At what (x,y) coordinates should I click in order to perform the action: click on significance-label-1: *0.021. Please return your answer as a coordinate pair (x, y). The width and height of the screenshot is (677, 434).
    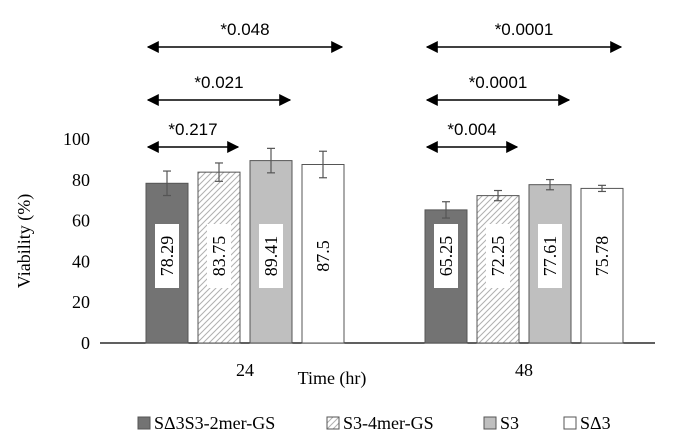
    Looking at the image, I should click on (218, 82).